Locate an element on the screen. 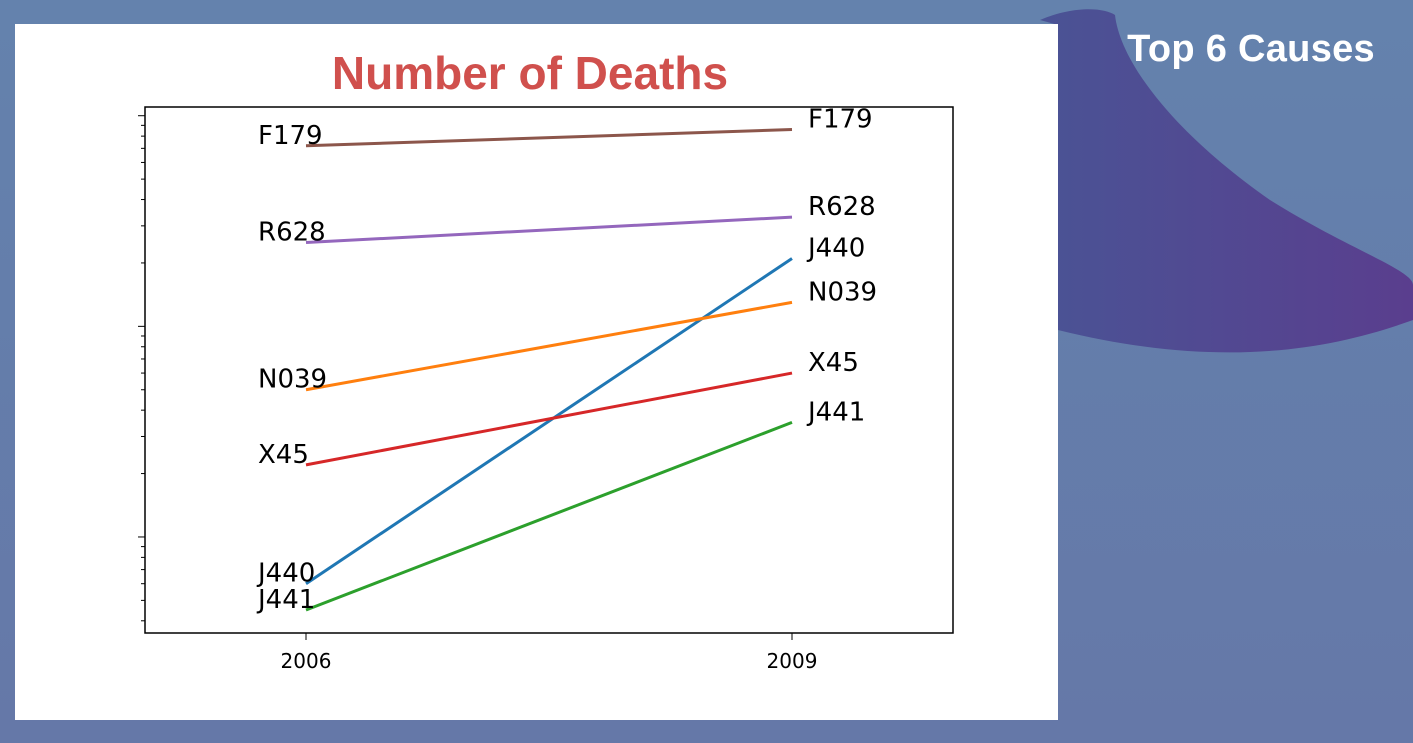  series-label-start: J441 is located at coordinates (285, 600).